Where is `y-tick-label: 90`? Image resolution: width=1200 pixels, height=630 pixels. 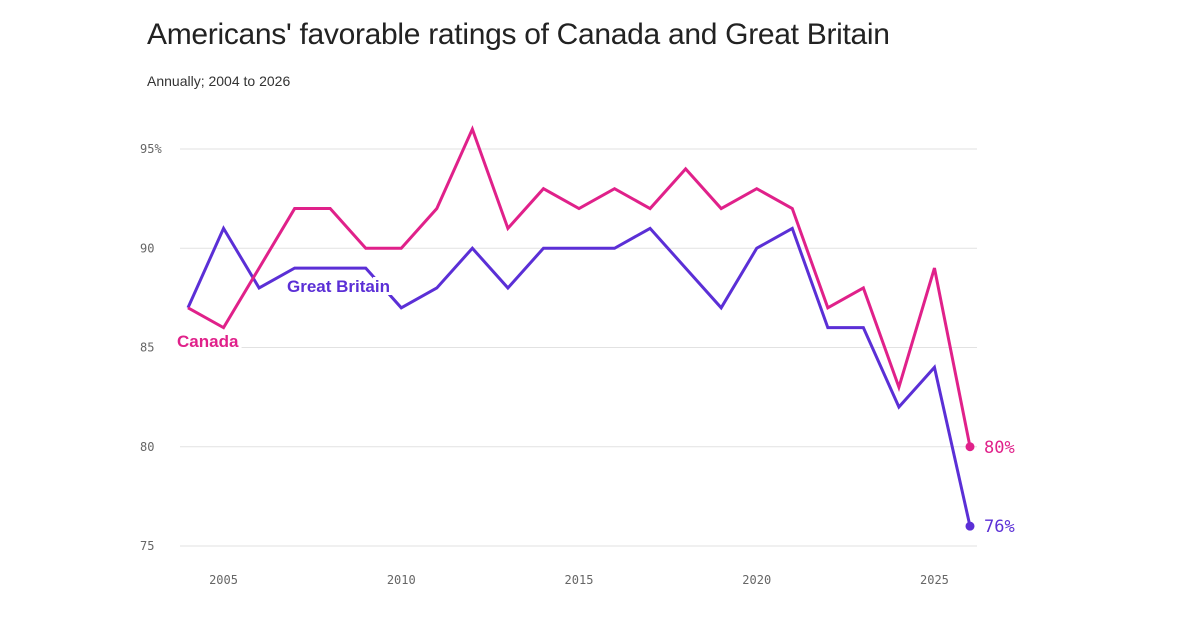 y-tick-label: 90 is located at coordinates (147, 248).